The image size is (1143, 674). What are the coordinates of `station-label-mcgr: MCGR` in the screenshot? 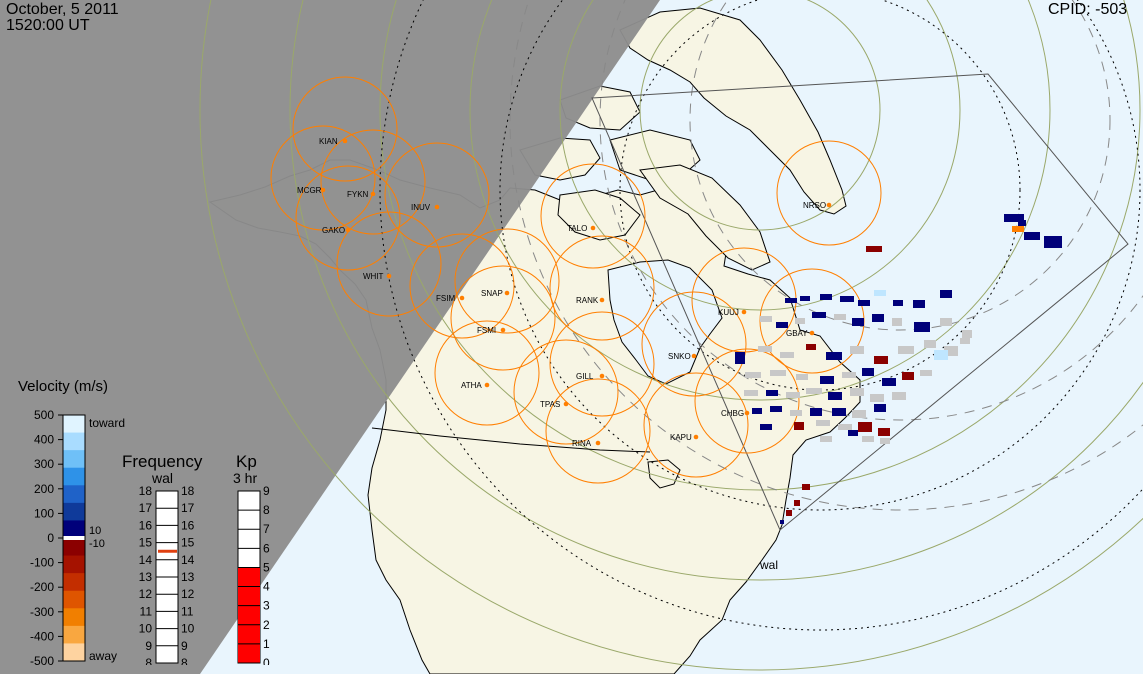 It's located at (309, 190).